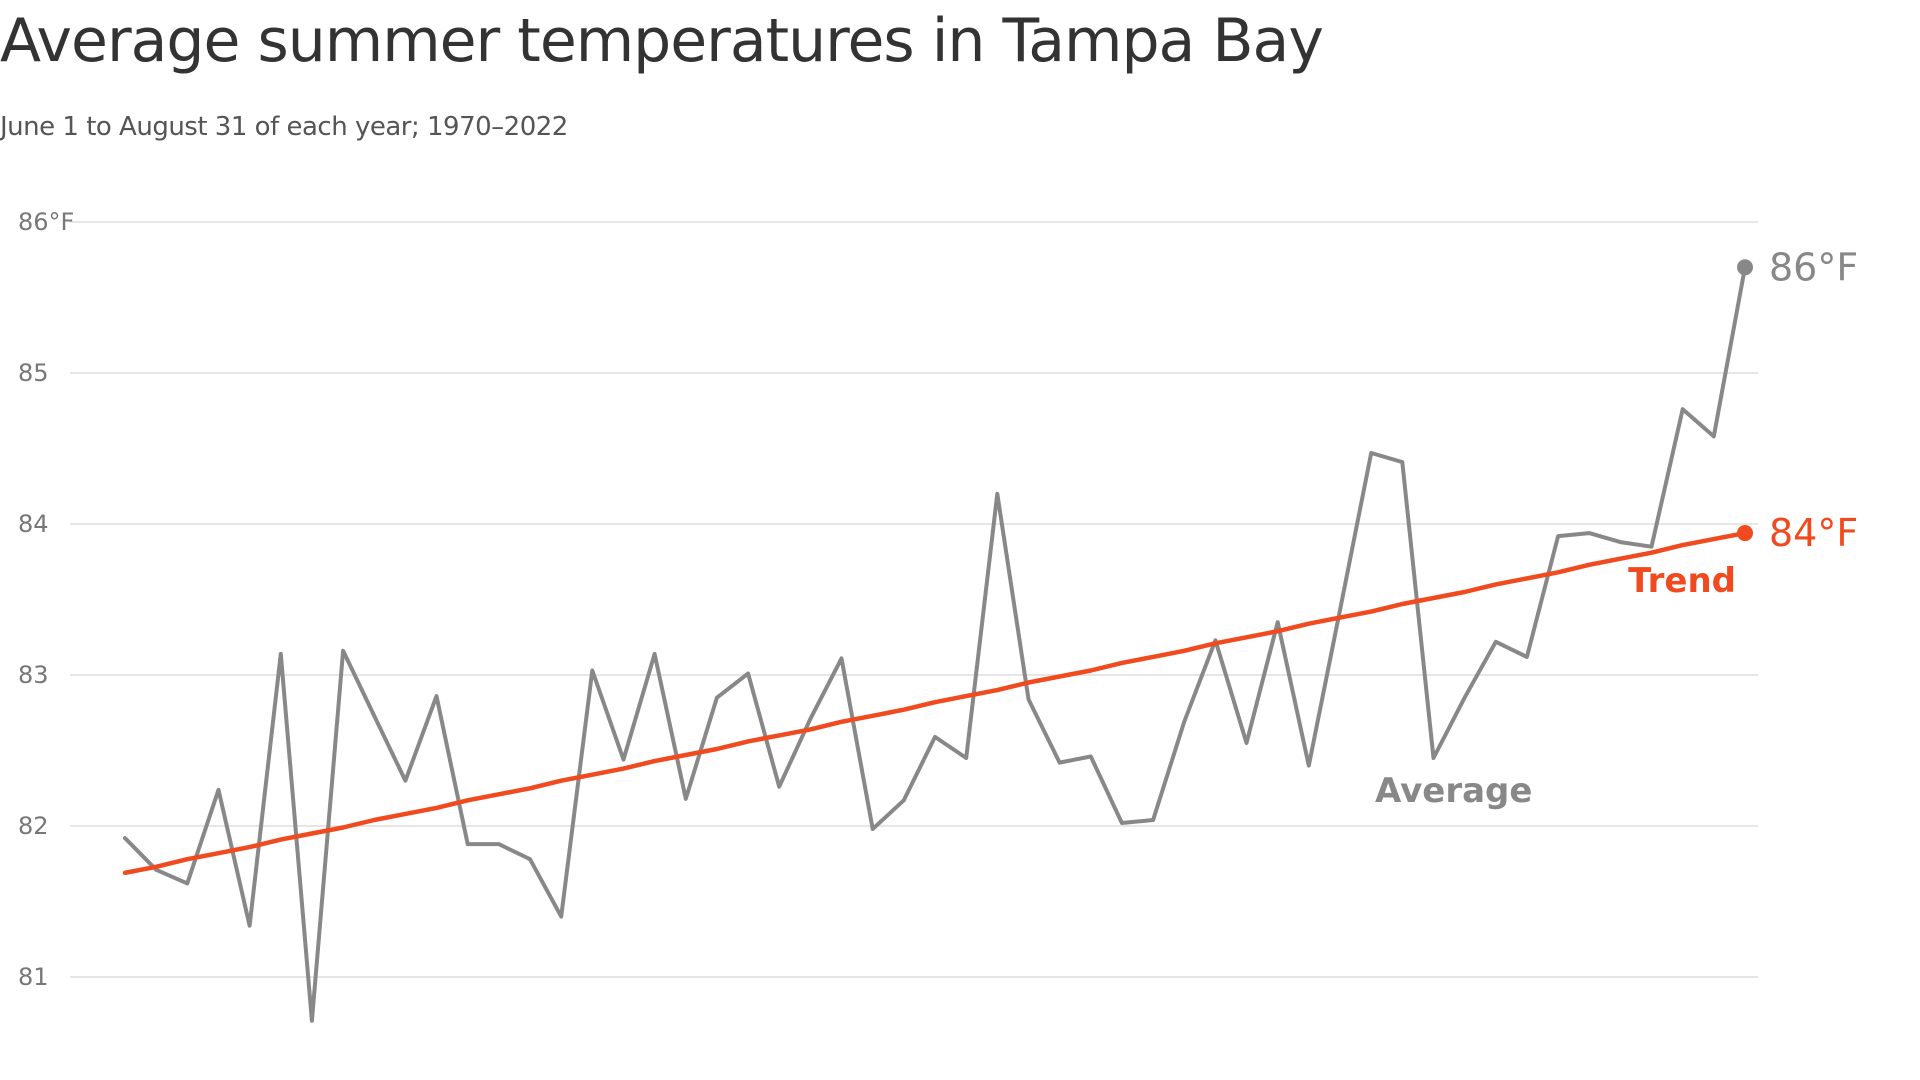 The width and height of the screenshot is (1920, 1080). What do you see at coordinates (1682, 581) in the screenshot?
I see `series-label-trend: Trend` at bounding box center [1682, 581].